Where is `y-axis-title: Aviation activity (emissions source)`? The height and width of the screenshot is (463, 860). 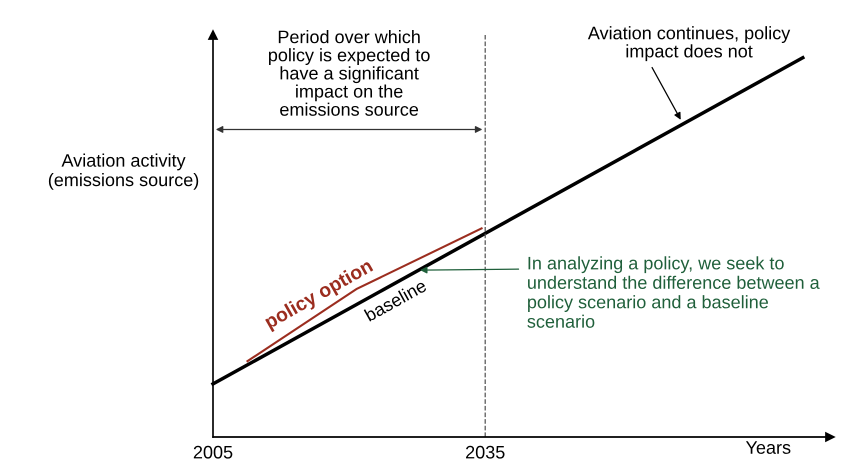 y-axis-title: Aviation activity (emissions source) is located at coordinates (123, 172).